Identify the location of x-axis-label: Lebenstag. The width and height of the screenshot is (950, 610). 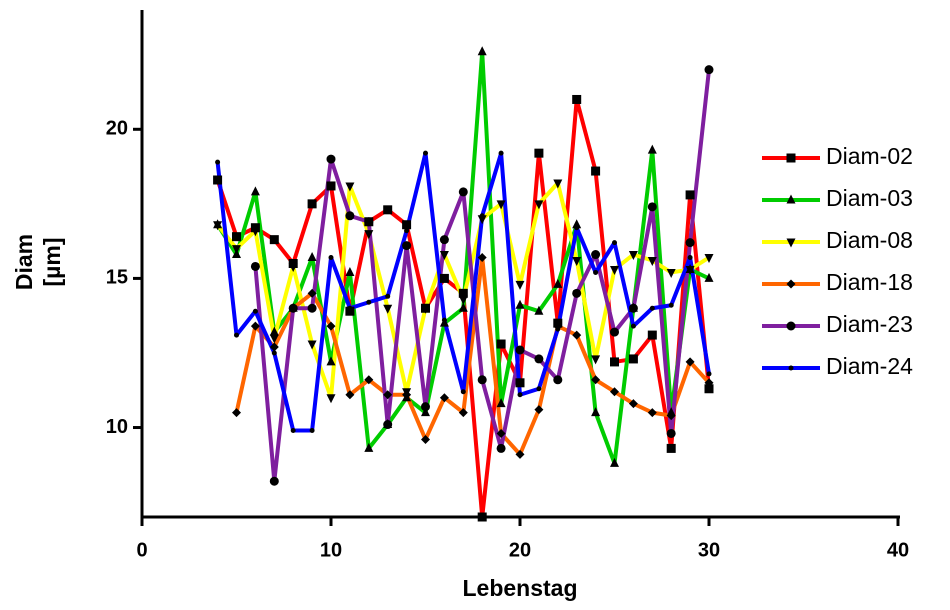
(519, 588).